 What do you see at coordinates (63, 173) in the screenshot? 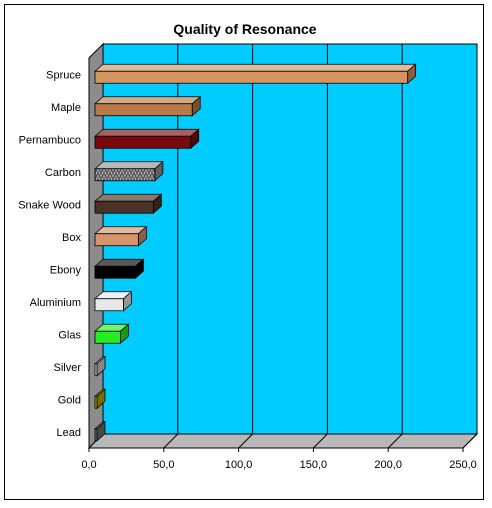
I see `category-label: Carbon` at bounding box center [63, 173].